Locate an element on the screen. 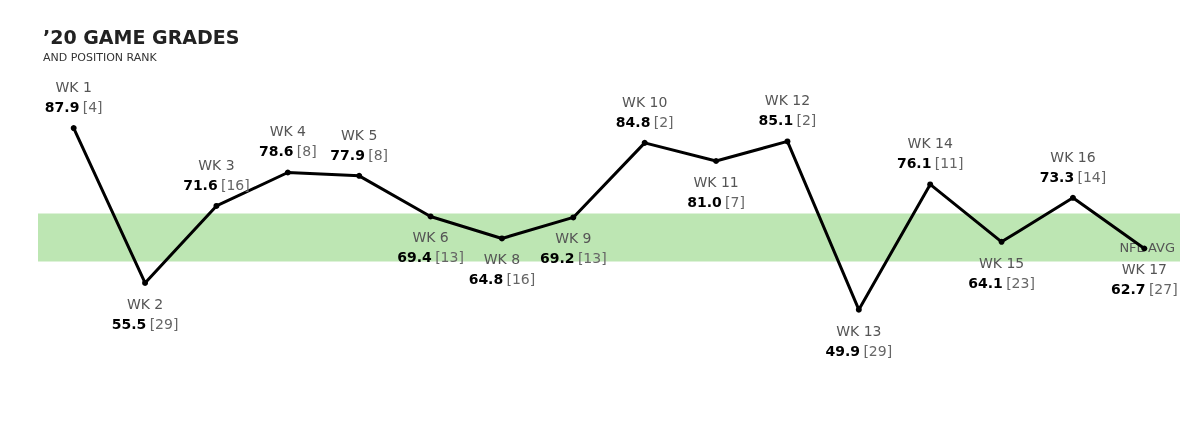 This screenshot has width=1200, height=435. data-label: 69.4 [13] is located at coordinates (430, 257).